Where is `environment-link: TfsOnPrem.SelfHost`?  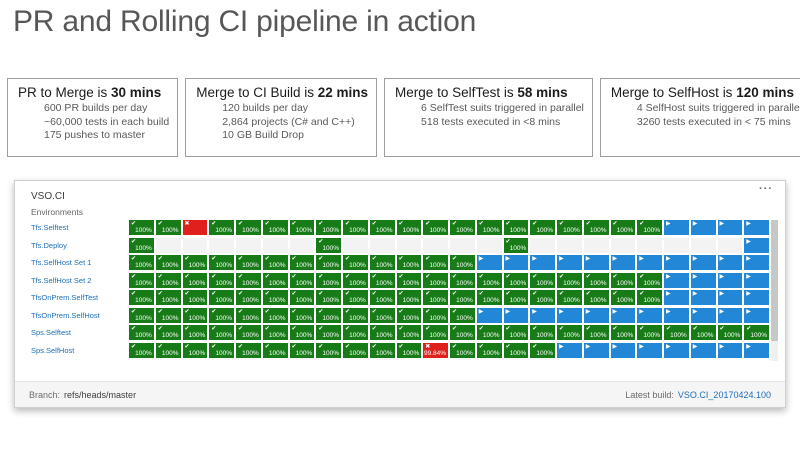
environment-link: TfsOnPrem.SelfHost is located at coordinates (65, 315).